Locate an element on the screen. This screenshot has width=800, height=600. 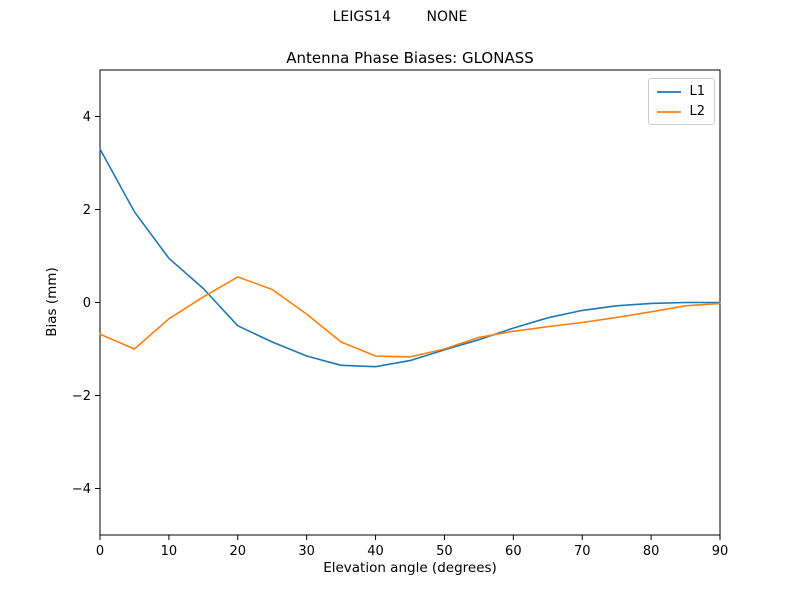
x-axis-label: Elevation angle (degrees) is located at coordinates (410, 568).